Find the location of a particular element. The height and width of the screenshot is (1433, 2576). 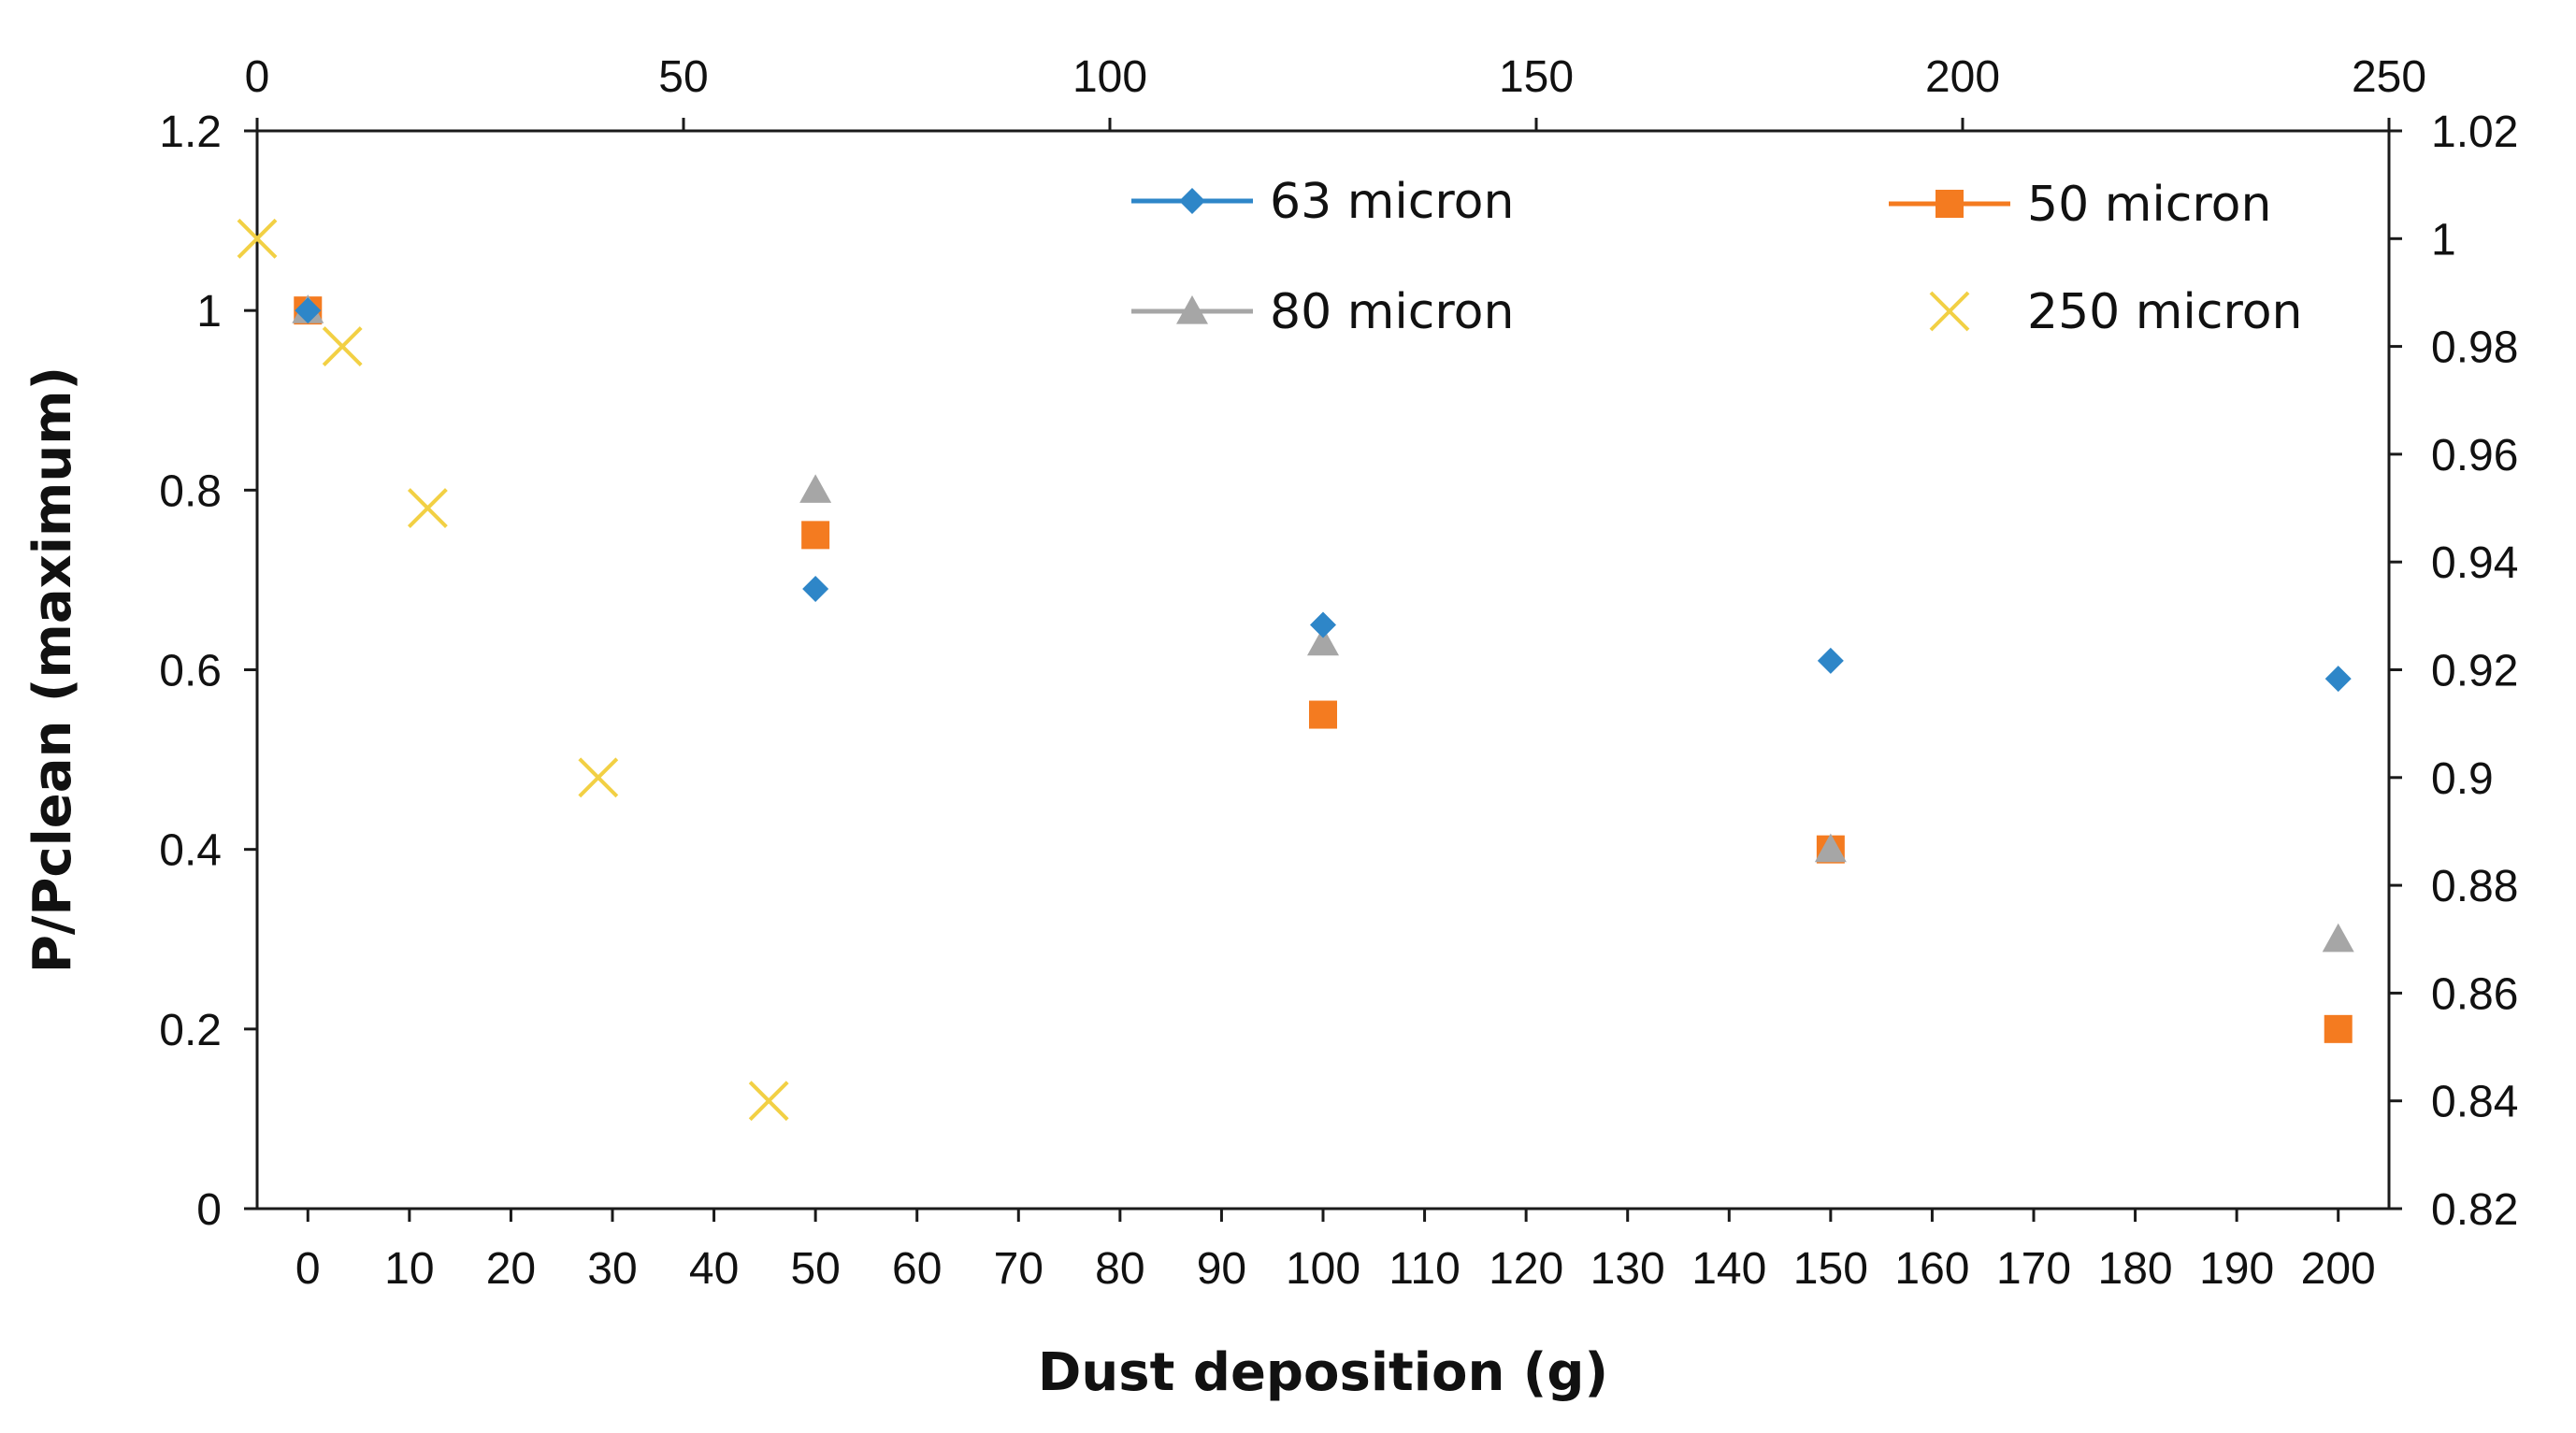

y-right-tick-label: 1 is located at coordinates (2444, 240).